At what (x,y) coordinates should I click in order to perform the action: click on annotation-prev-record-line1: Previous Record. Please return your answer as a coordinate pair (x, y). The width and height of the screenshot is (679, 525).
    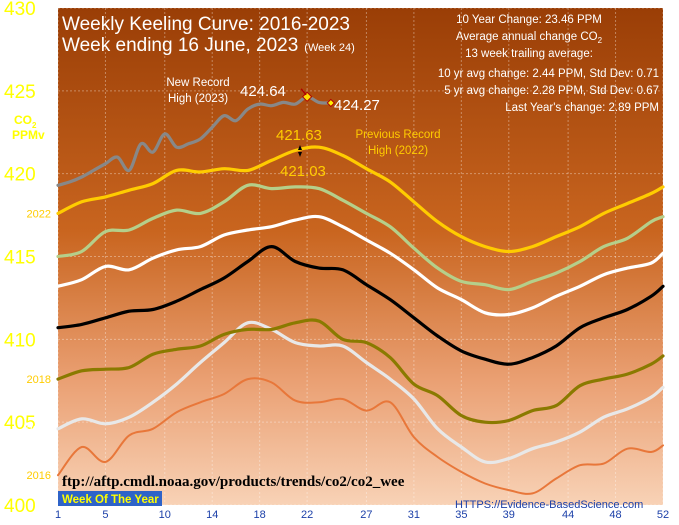
    Looking at the image, I should click on (397, 135).